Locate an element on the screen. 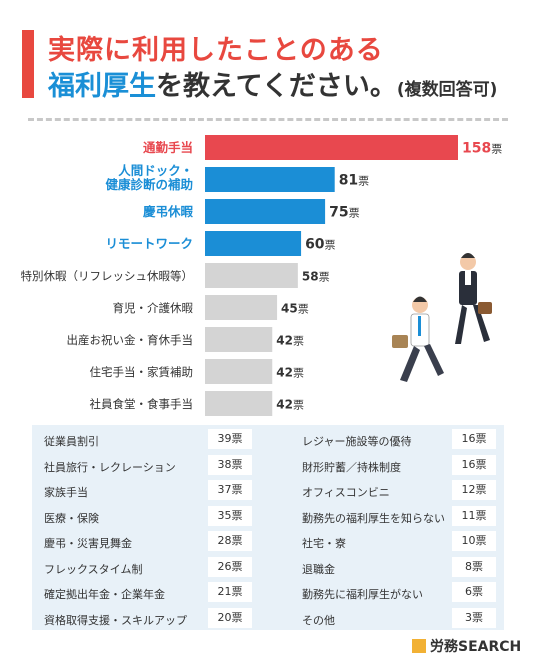  brand-logo: 労務SEARCH is located at coordinates (466, 646).